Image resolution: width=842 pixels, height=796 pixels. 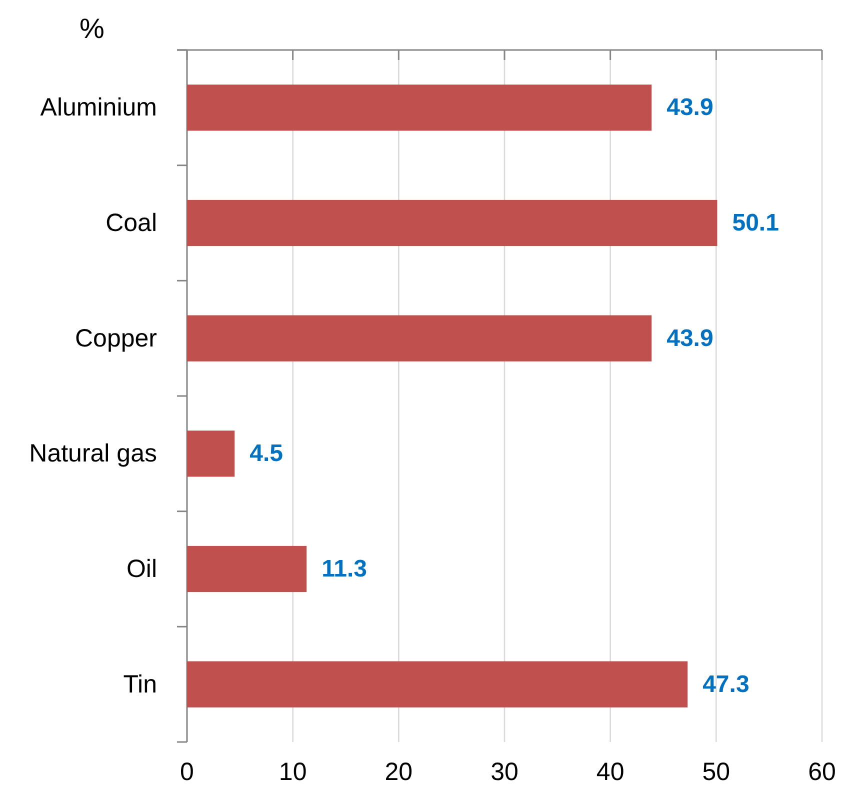 What do you see at coordinates (726, 684) in the screenshot?
I see `data-label: 47.3` at bounding box center [726, 684].